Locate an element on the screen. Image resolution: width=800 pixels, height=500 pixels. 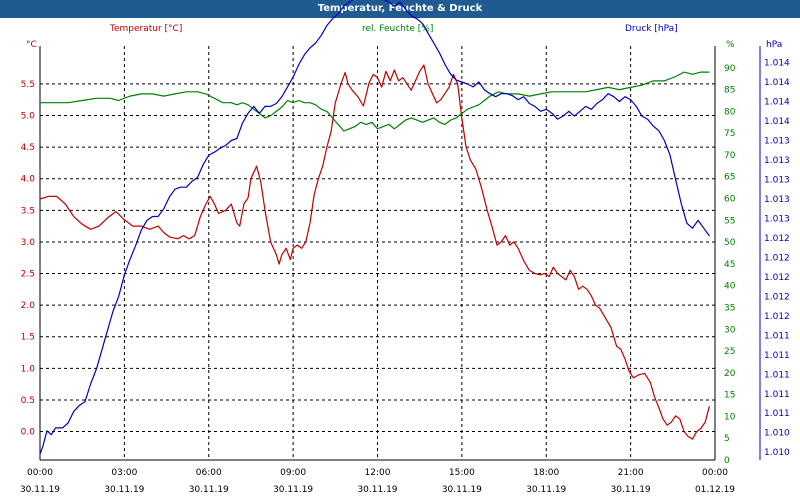
temperature-tick-label: 2.5 is located at coordinates (28, 275).